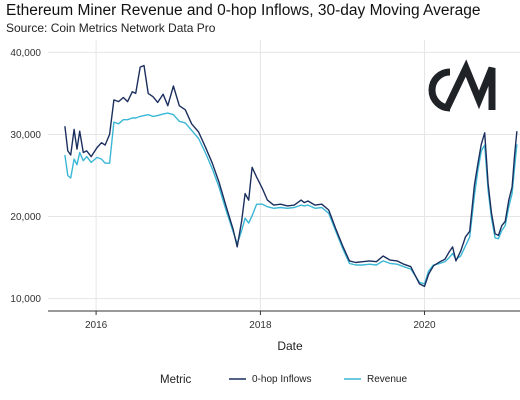 This screenshot has width=520, height=400. What do you see at coordinates (111, 28) in the screenshot?
I see `chart-subtitle: Source: Coin Metrics Network Data Pro` at bounding box center [111, 28].